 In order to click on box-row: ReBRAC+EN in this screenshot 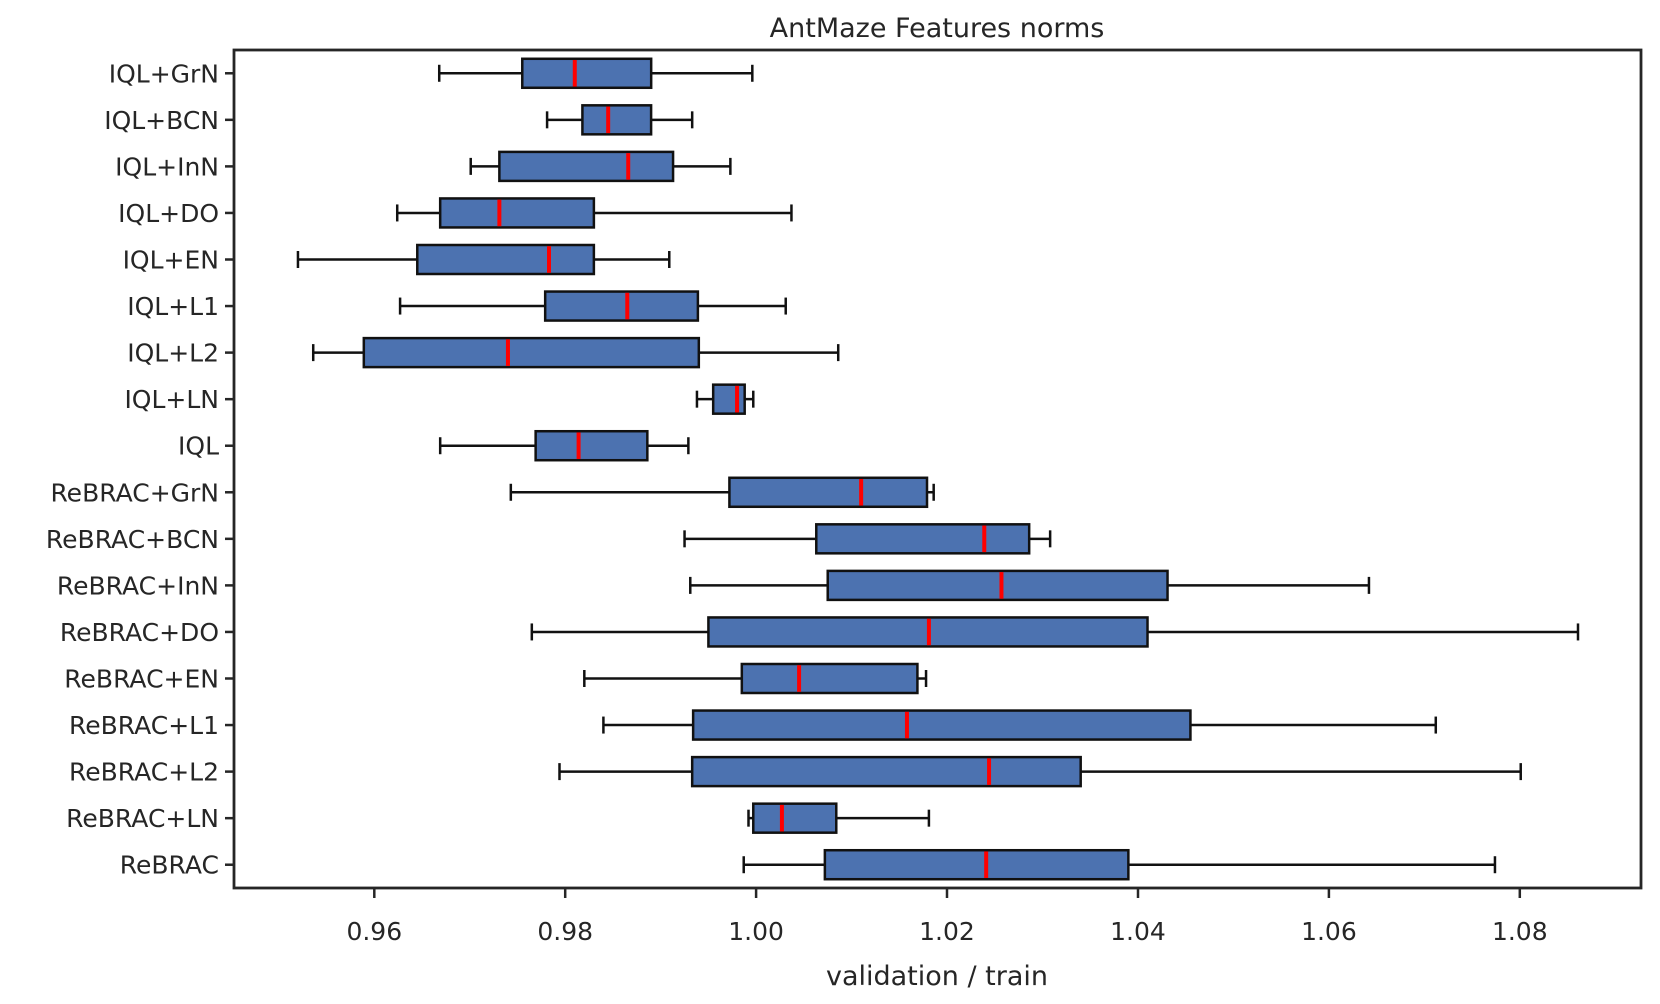, I will do `click(496, 678)`.